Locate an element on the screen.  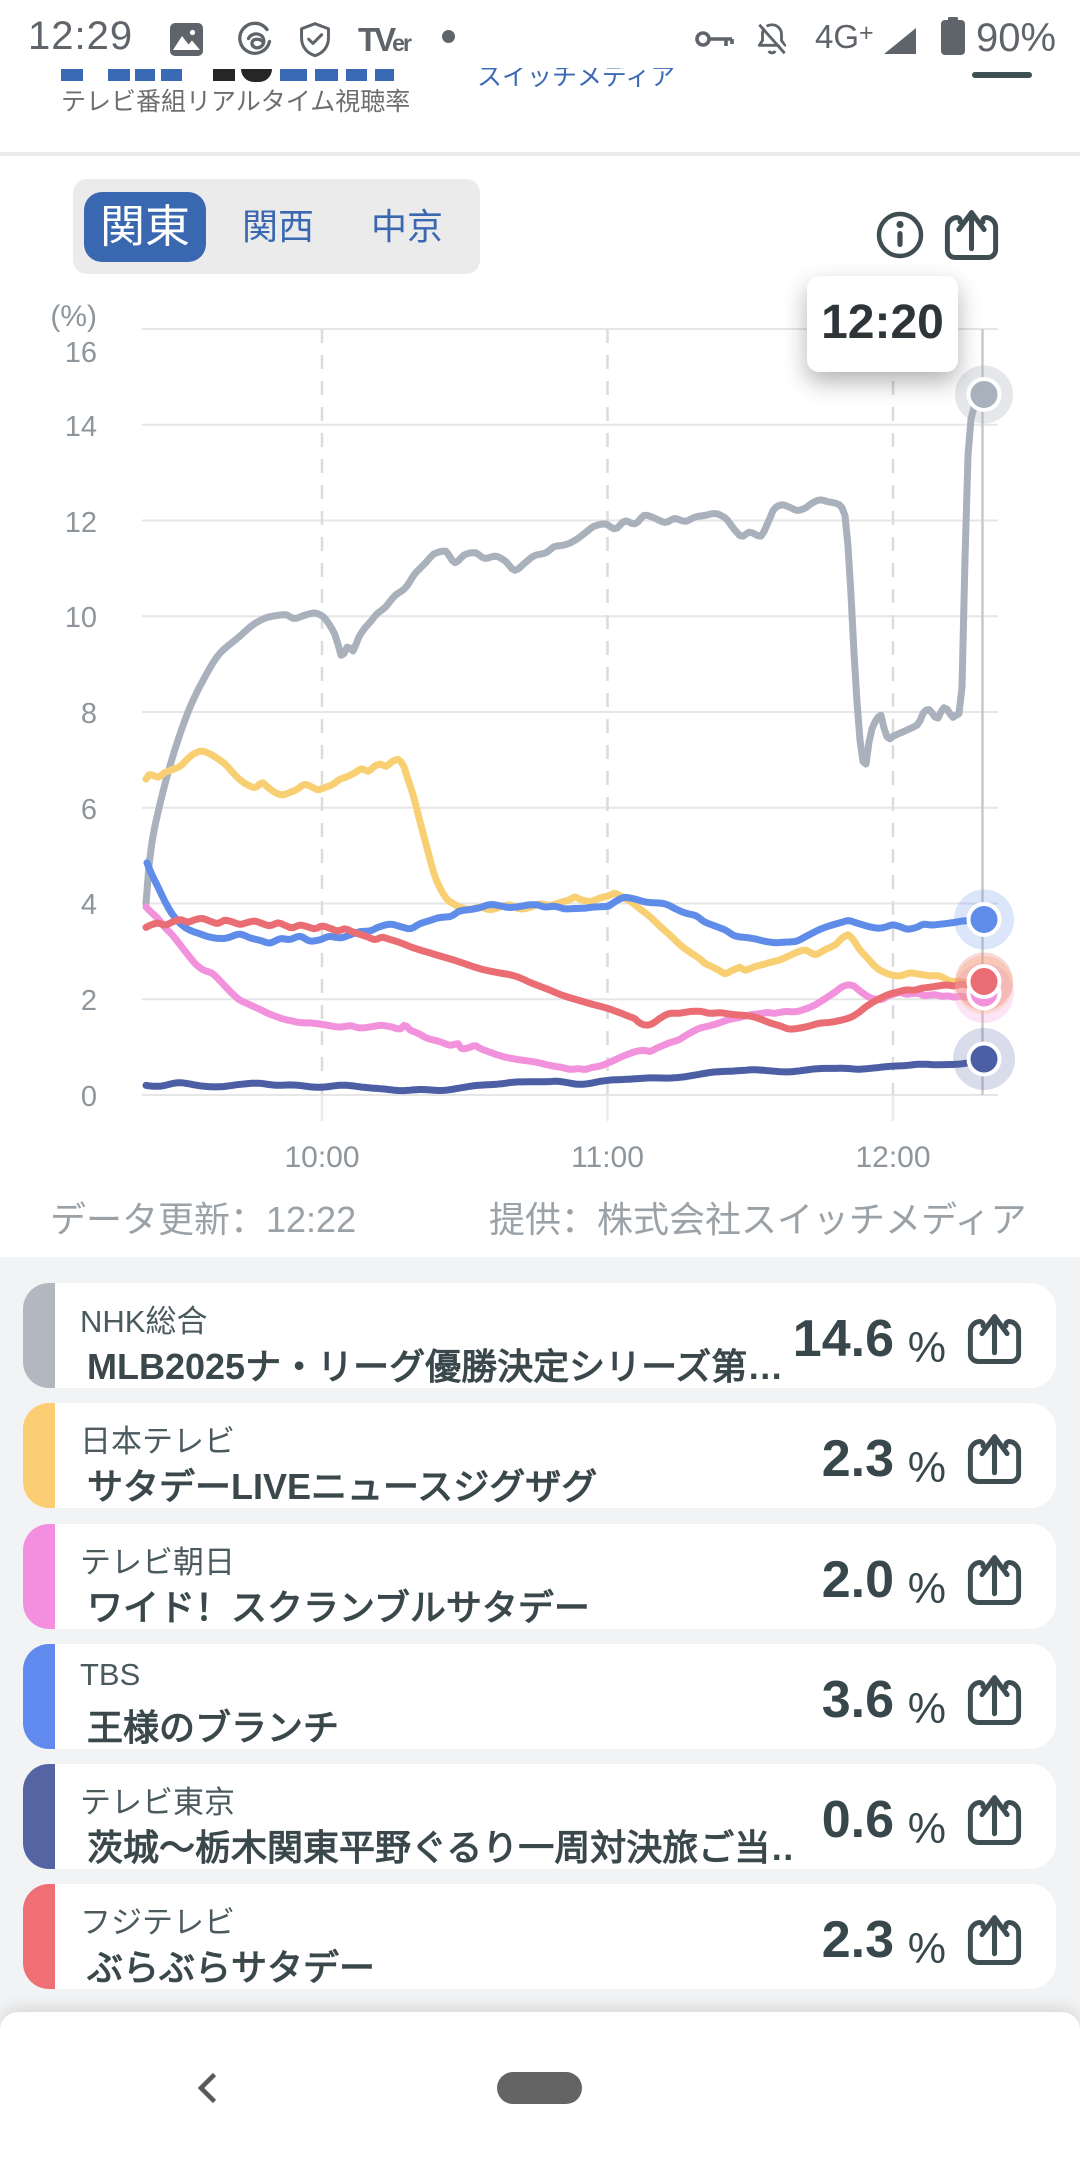
svg-text: 12 is located at coordinates (81, 523).